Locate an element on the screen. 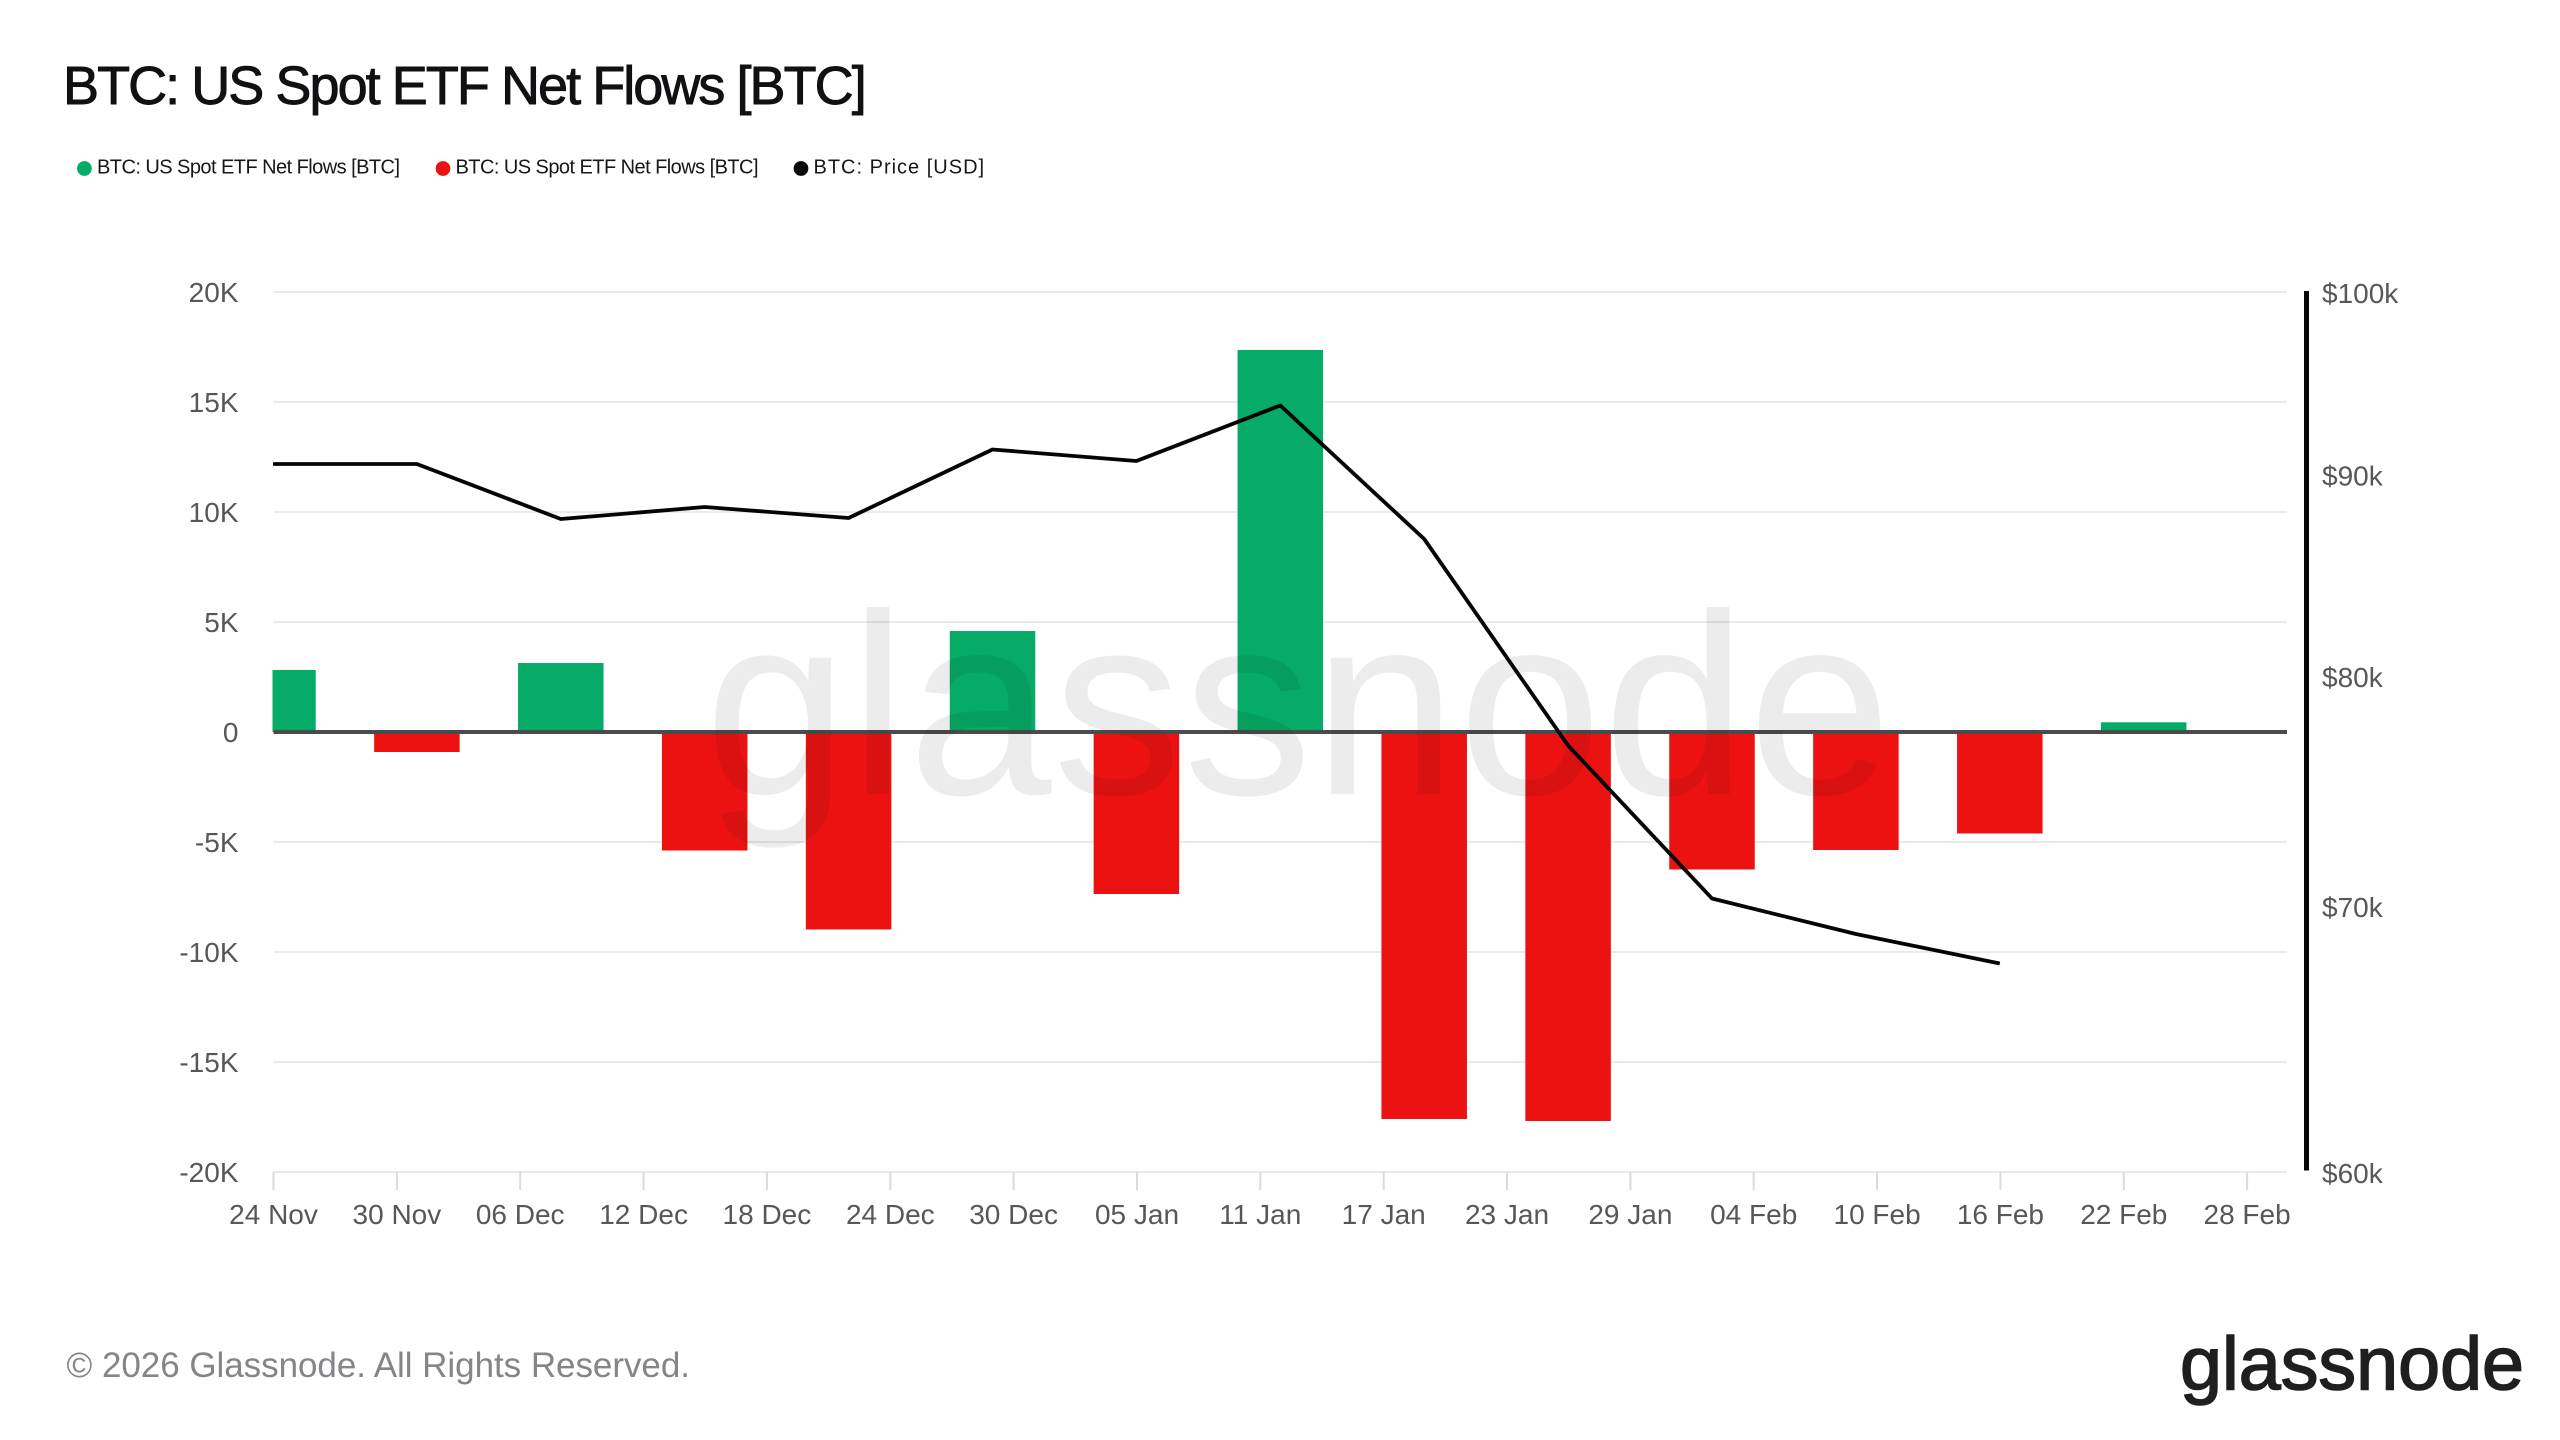  svg-text: 24 Nov is located at coordinates (273, 1214).